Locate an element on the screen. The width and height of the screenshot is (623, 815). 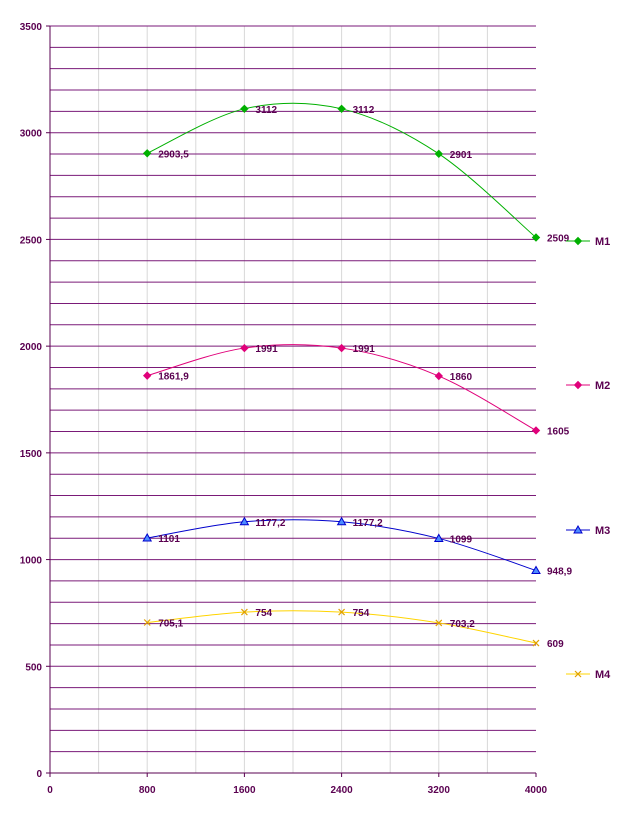
legend-label: M1 is located at coordinates (602, 242).